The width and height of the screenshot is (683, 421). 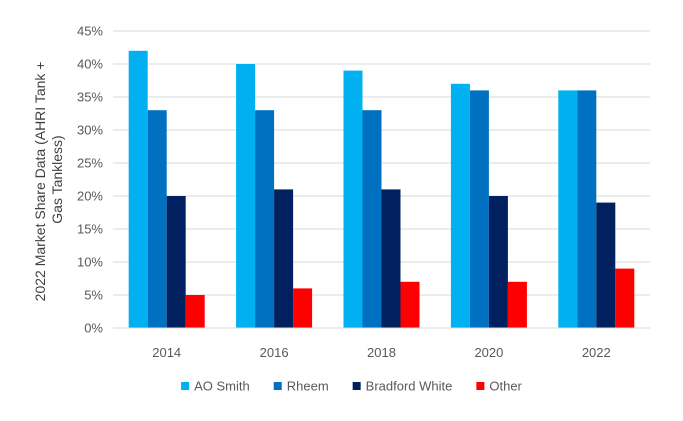 I want to click on legend-label: AO Smith, so click(x=222, y=386).